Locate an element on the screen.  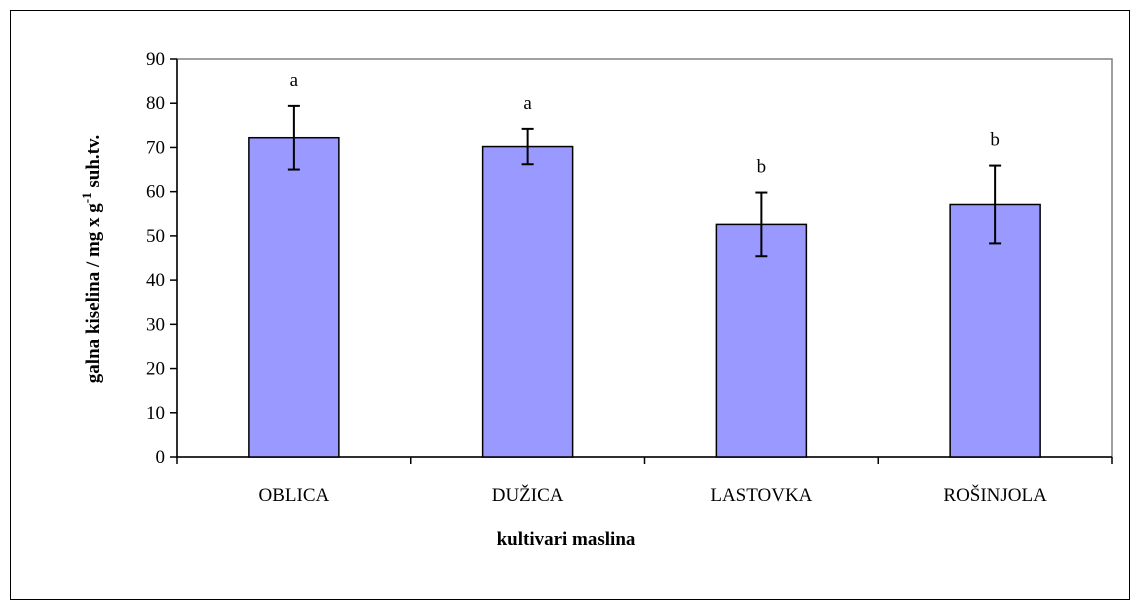
y-tick-label: 40 is located at coordinates (155, 280).